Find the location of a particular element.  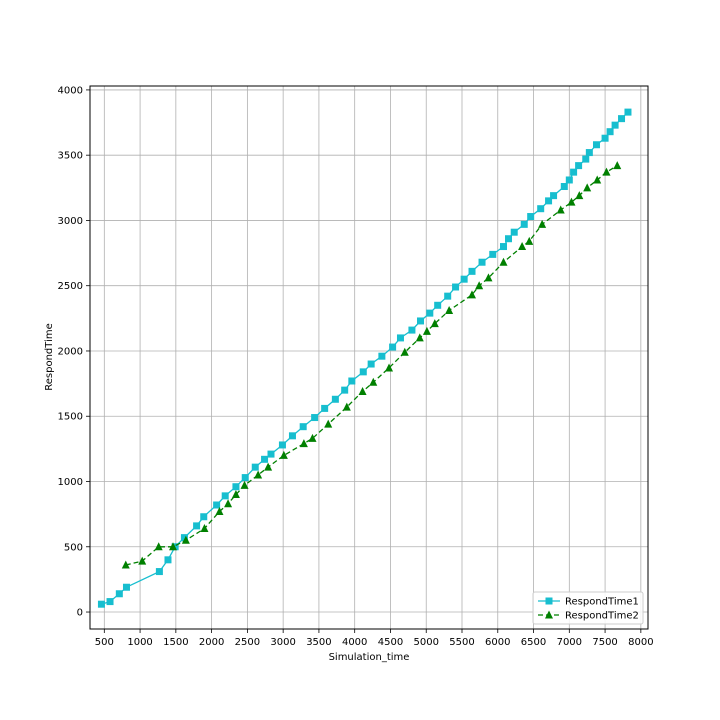

x-tick-label: 5500 is located at coordinates (461, 642).